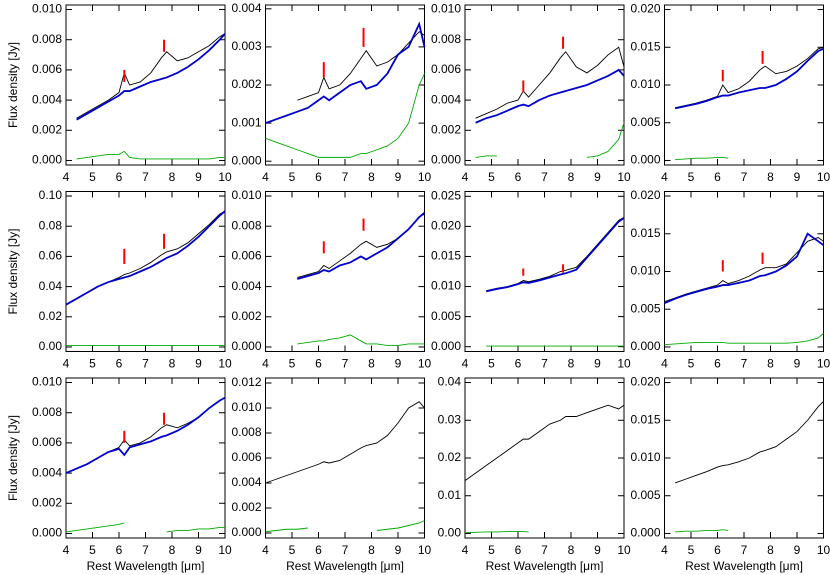 The height and width of the screenshot is (575, 830). Describe the element at coordinates (450, 419) in the screenshot. I see `y-tick-label: 0.03` at that location.